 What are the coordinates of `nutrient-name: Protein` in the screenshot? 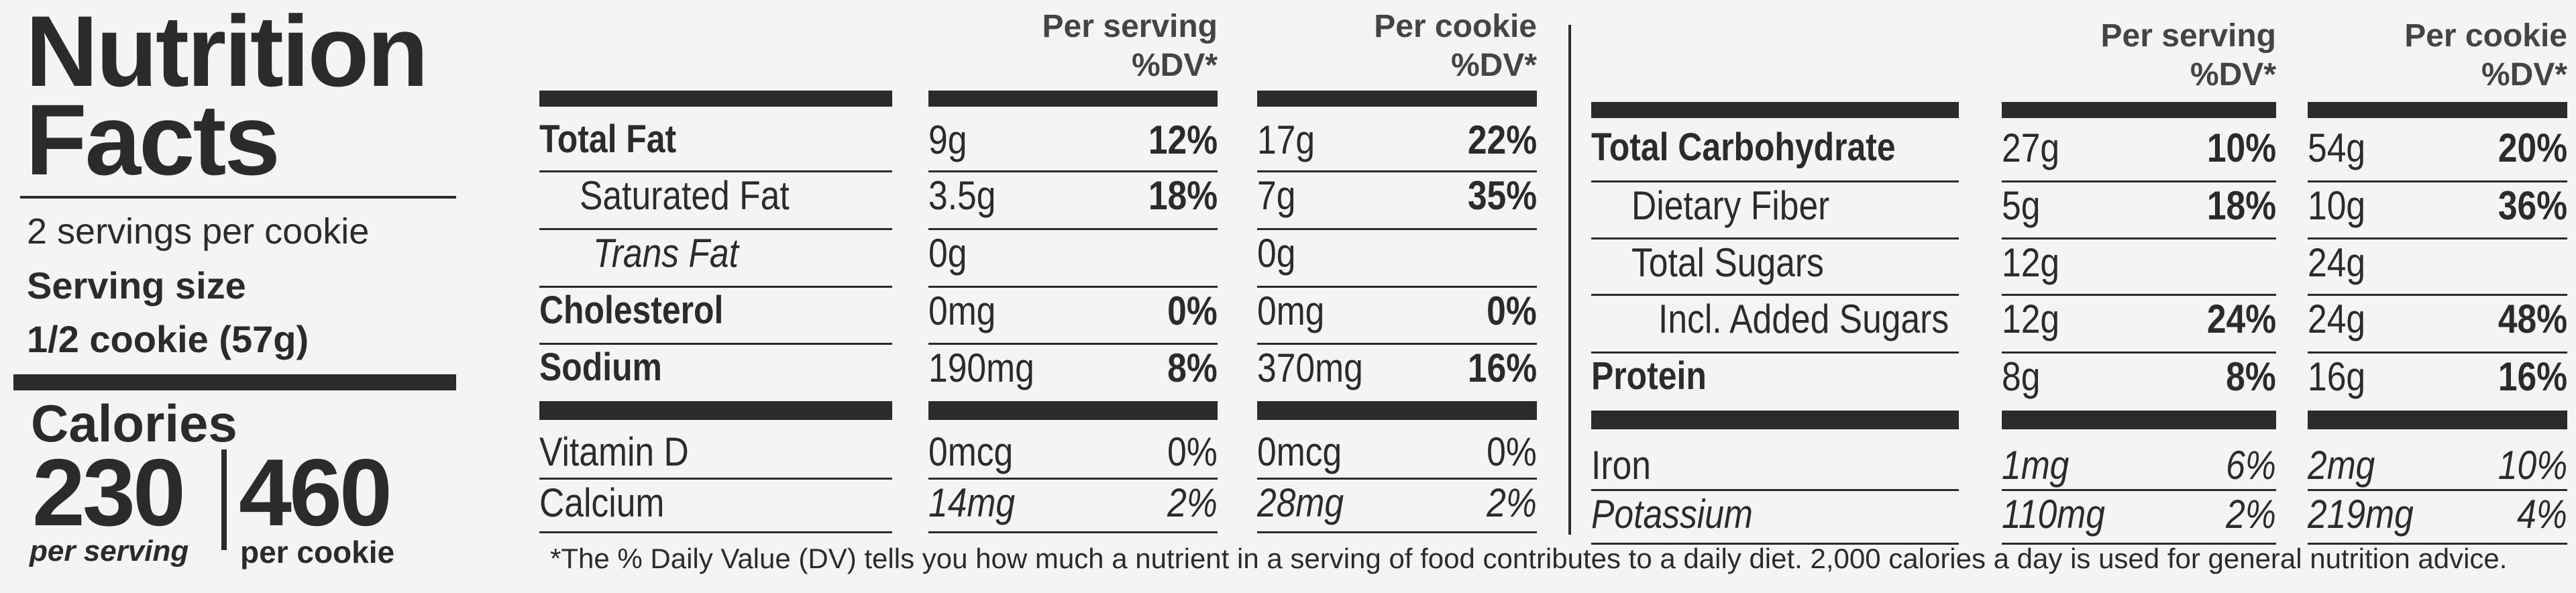 It's located at (1649, 376).